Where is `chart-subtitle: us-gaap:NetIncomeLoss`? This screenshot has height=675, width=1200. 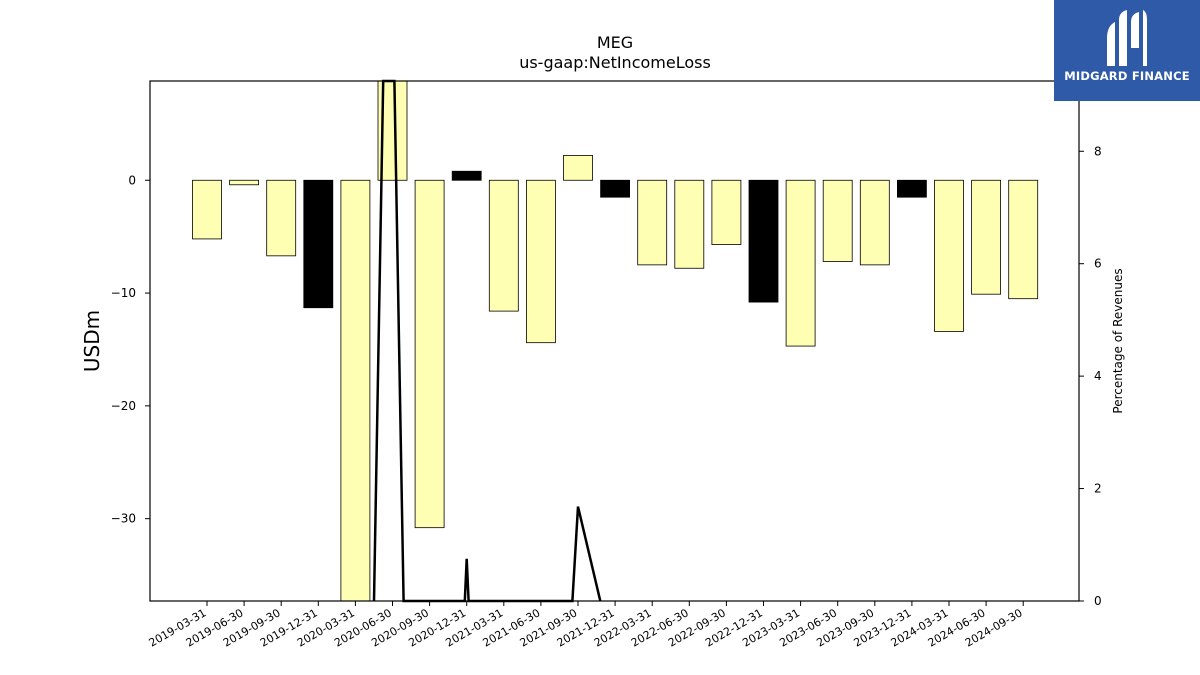 chart-subtitle: us-gaap:NetIncomeLoss is located at coordinates (615, 62).